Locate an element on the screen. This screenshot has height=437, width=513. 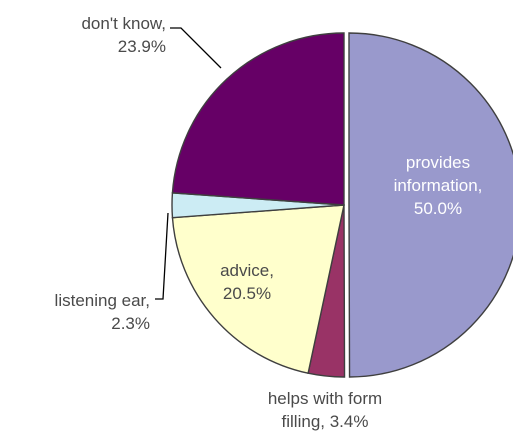
data-label-listening-ear: listening ear, 2.3% is located at coordinates (102, 312).